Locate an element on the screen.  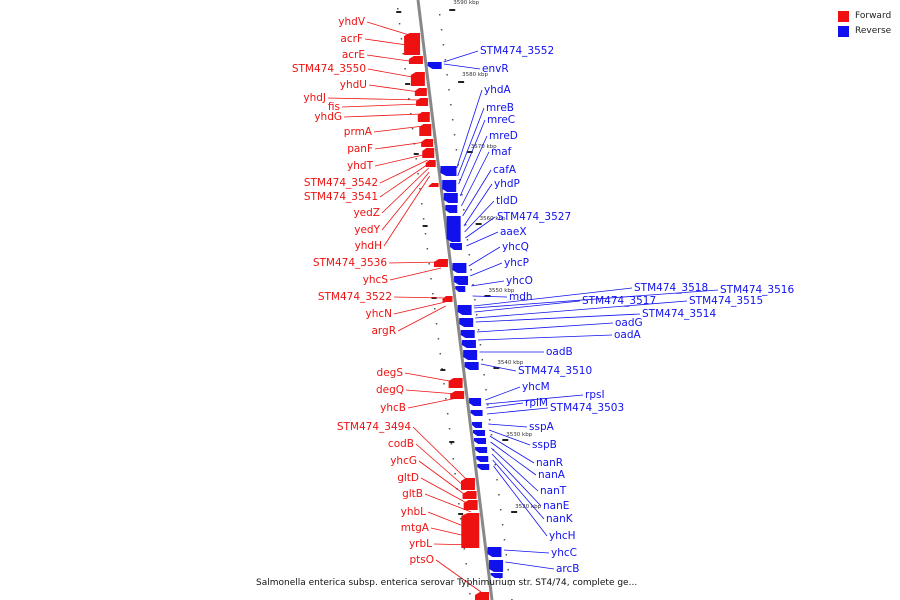
reverse-gene-label: nanE is located at coordinates (556, 506).